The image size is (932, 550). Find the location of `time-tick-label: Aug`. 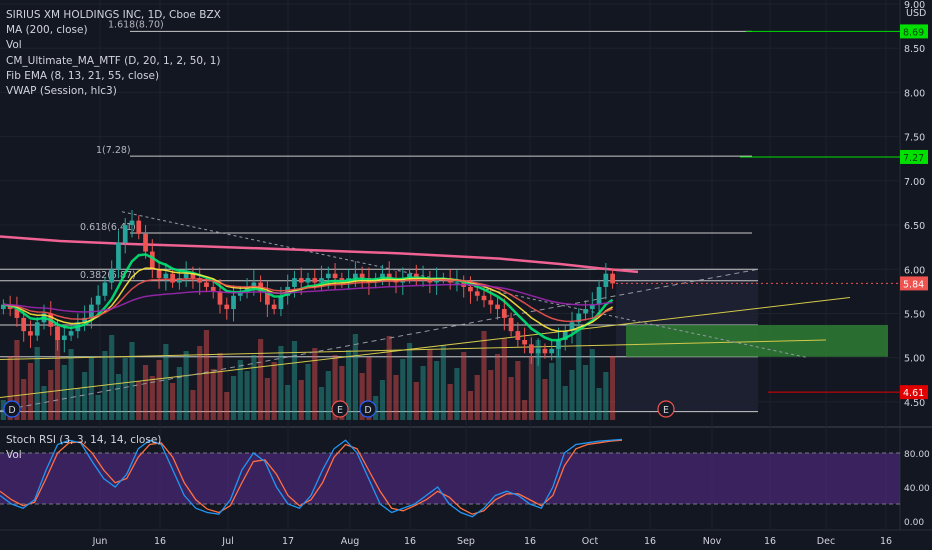

time-tick-label: Aug is located at coordinates (350, 541).